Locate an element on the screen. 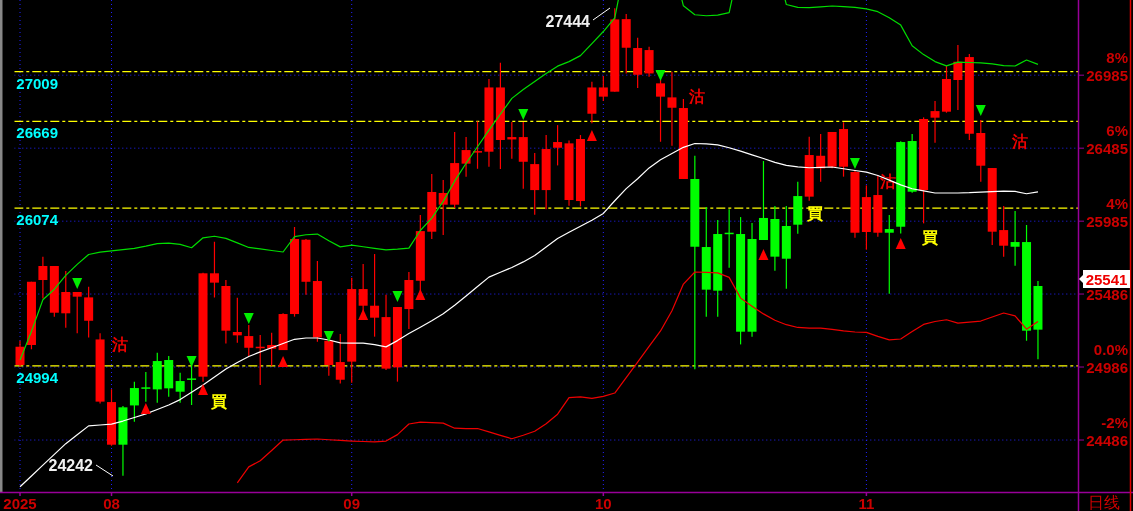 The height and width of the screenshot is (511, 1133). x-tick-label: 2025 is located at coordinates (20, 503).